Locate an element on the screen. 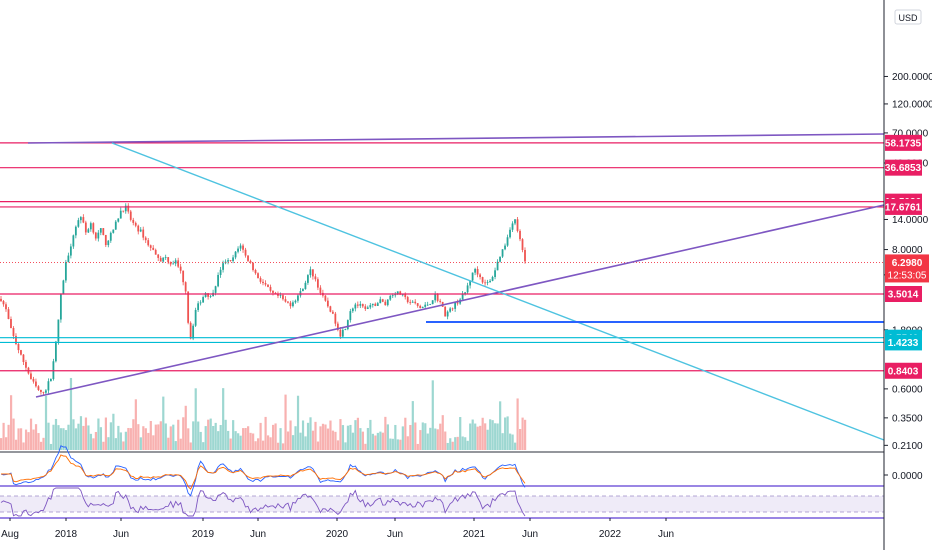  macd-line is located at coordinates (263, 471).